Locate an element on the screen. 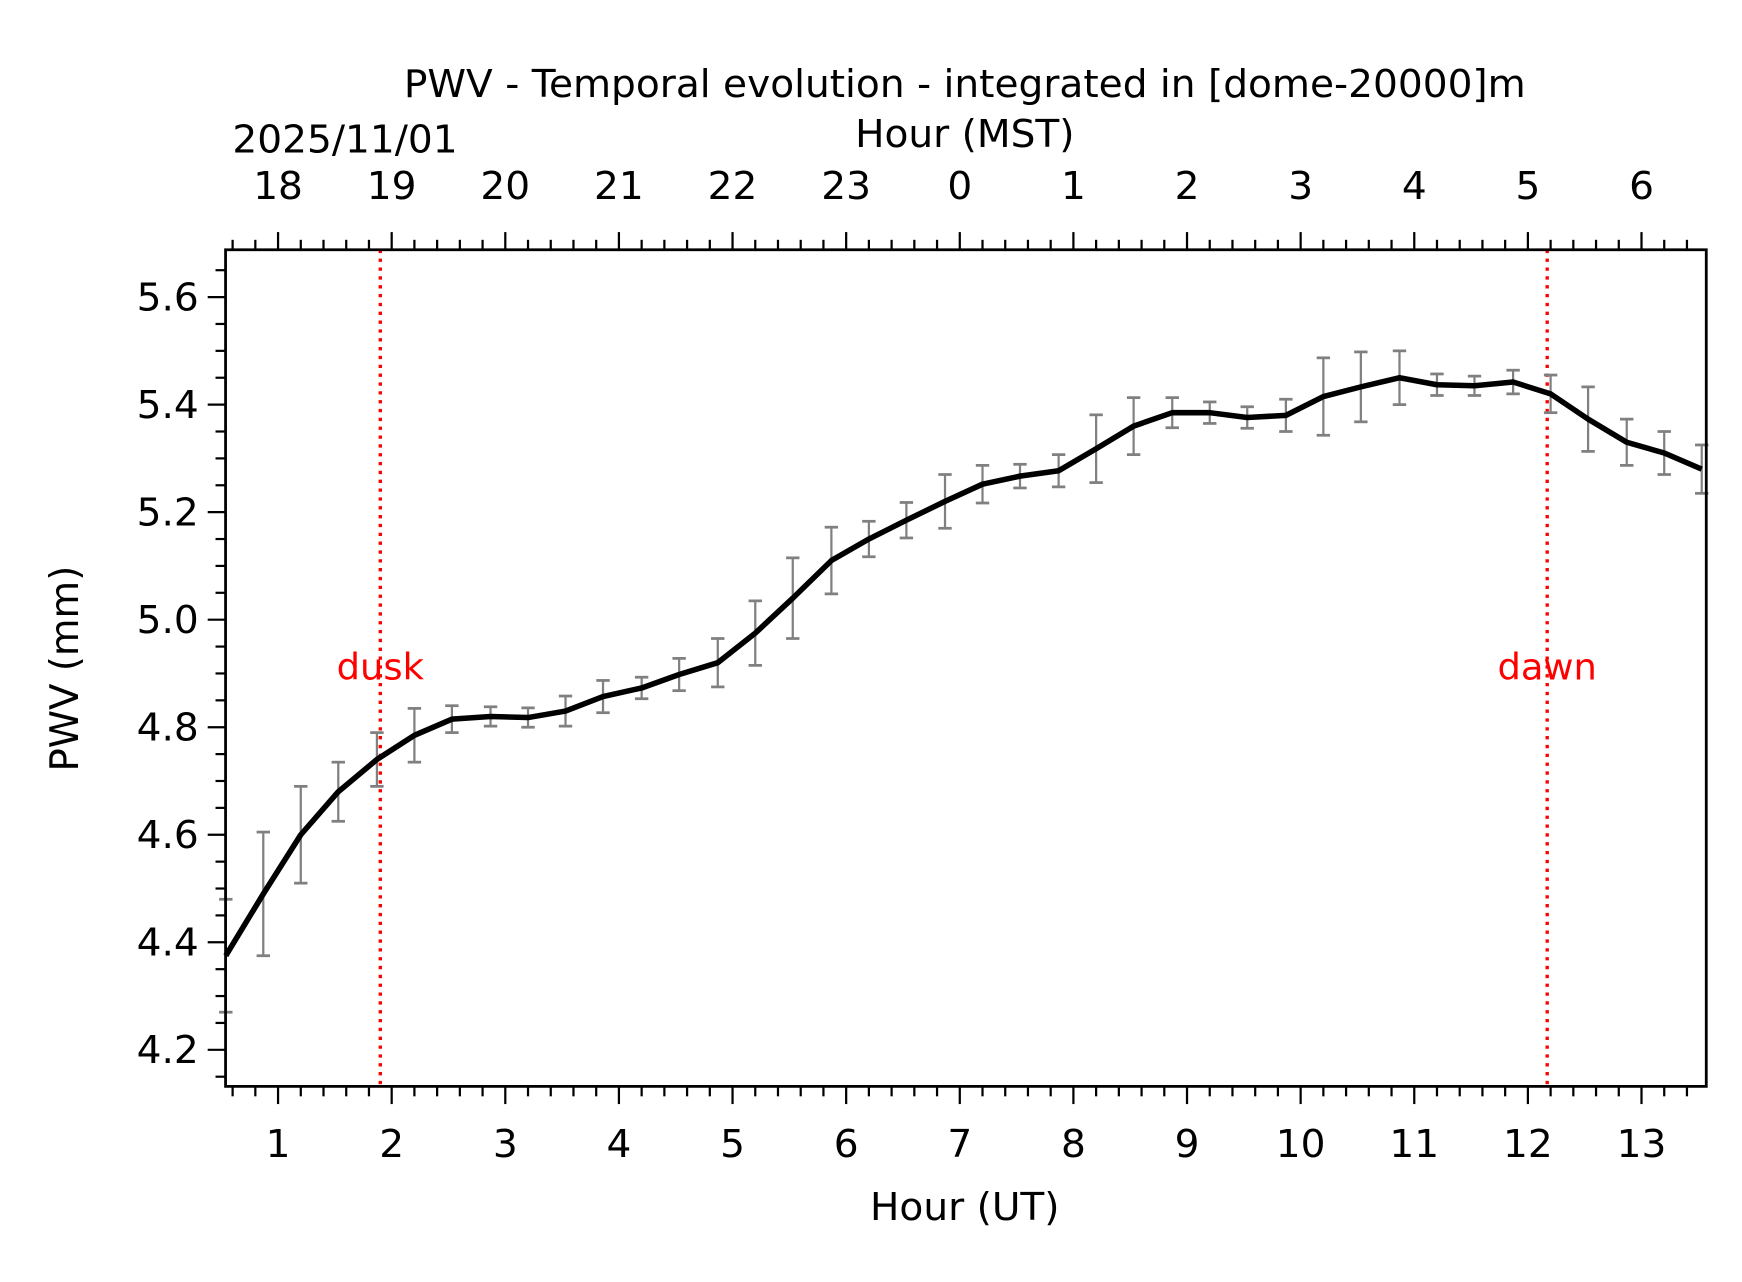 Image resolution: width=1742 pixels, height=1282 pixels. date-label: 2025/11/01 is located at coordinates (344, 140).